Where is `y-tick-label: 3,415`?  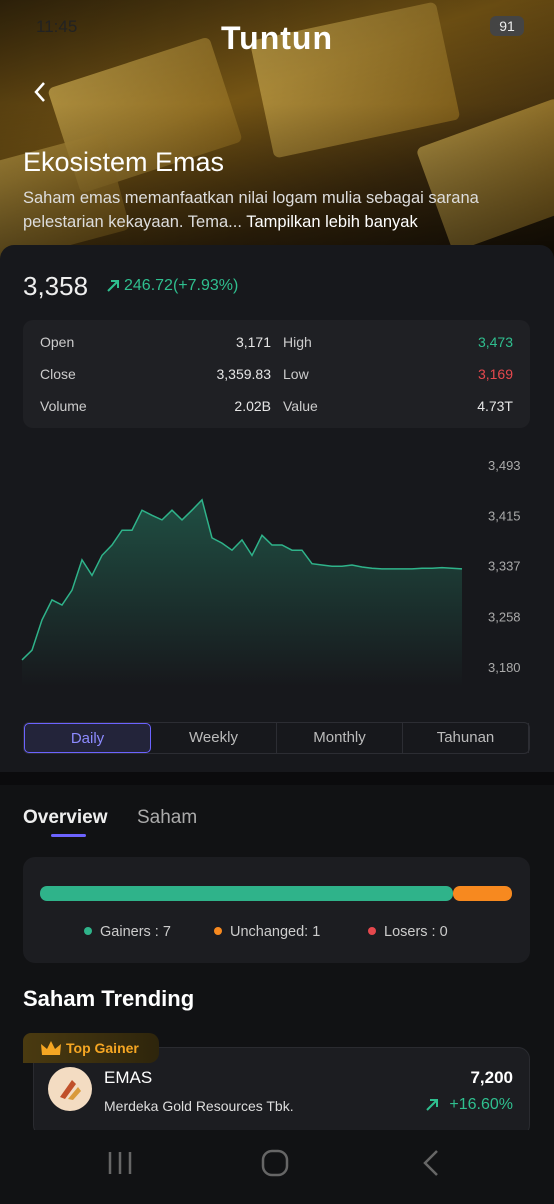 y-tick-label: 3,415 is located at coordinates (504, 515).